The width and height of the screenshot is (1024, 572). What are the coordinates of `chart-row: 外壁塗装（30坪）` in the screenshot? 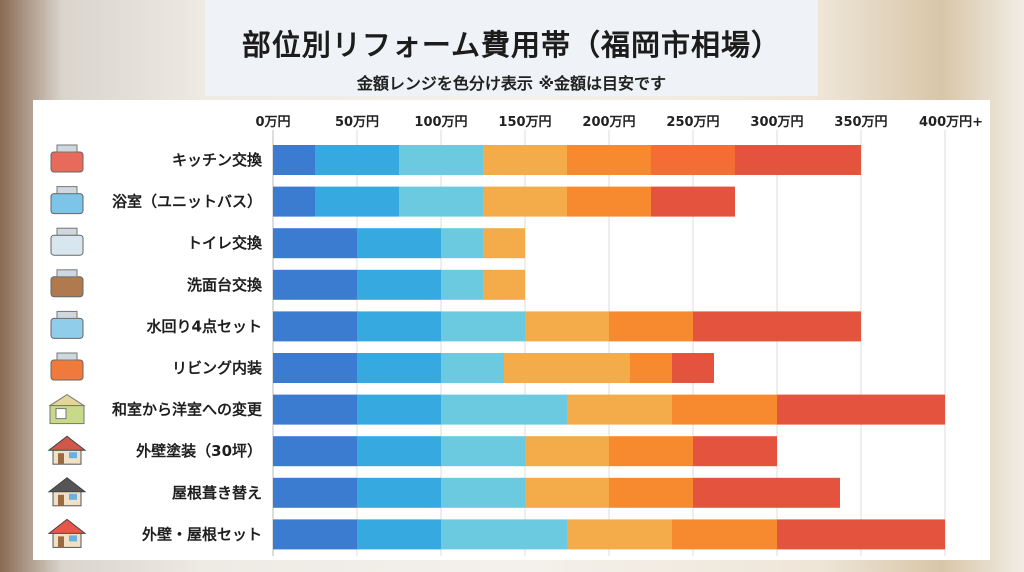 It's located at (412, 451).